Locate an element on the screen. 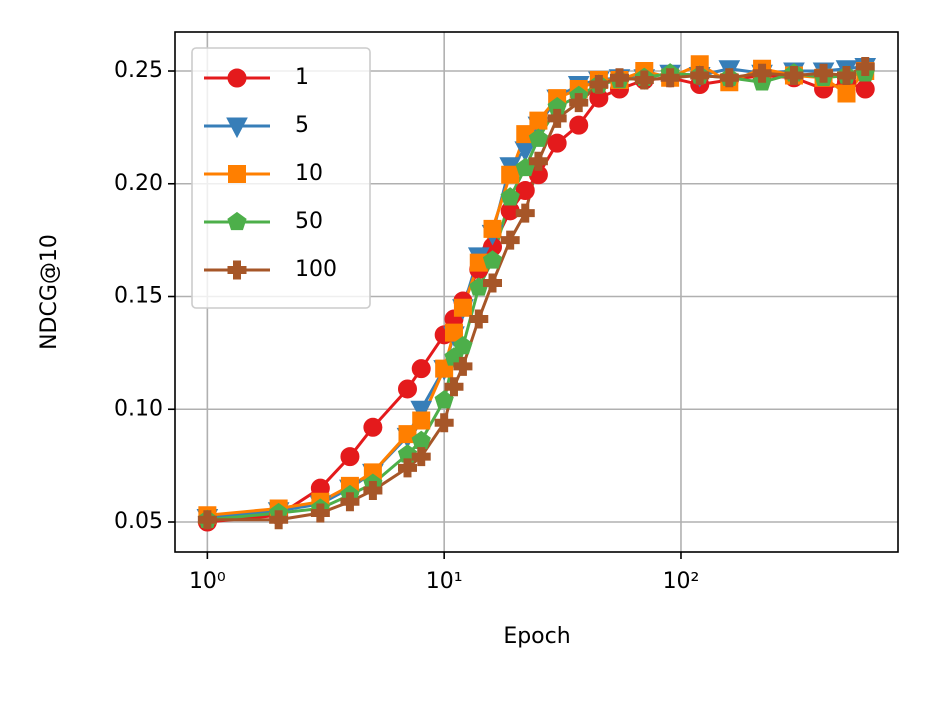 This screenshot has height=701, width=934. legend-label: 100 is located at coordinates (316, 269).